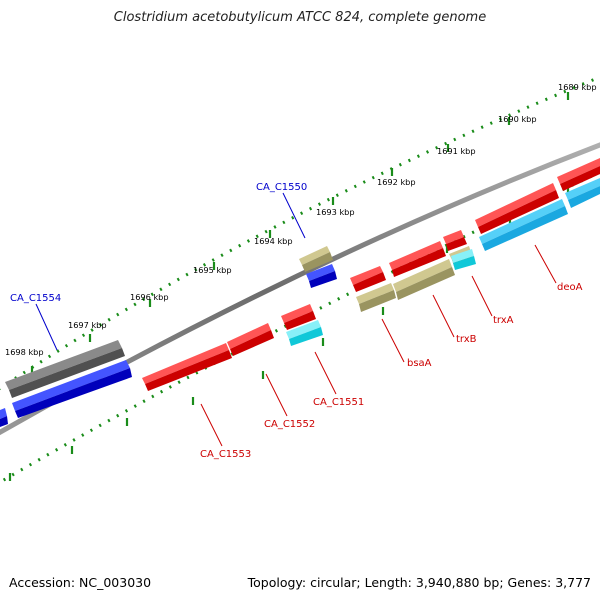 Image resolution: width=600 pixels, height=600 pixels. Describe the element at coordinates (304, 333) in the screenshot. I see `gene-CA_C1551-cyan` at that location.